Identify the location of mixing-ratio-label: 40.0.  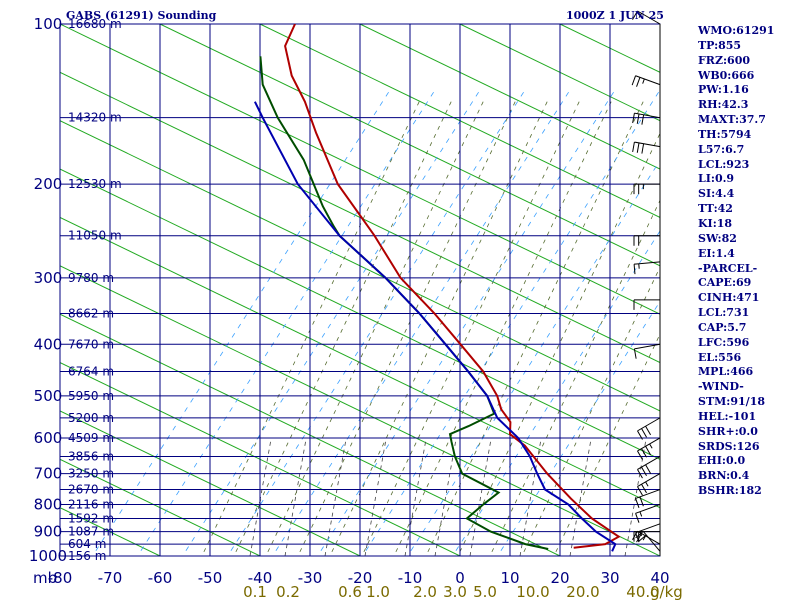
(642, 591).